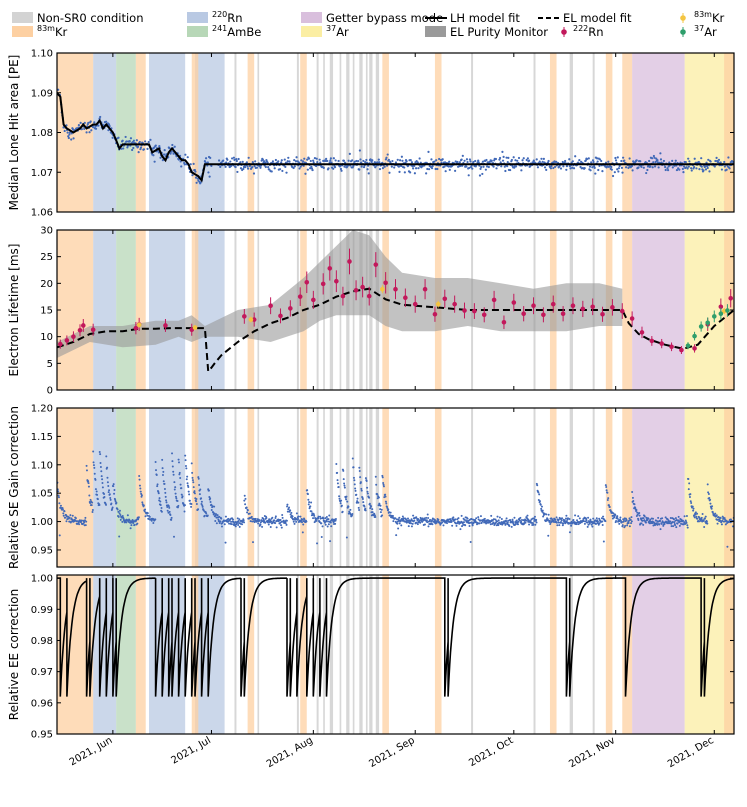 Image resolution: width=747 pixels, height=807 pixels. What do you see at coordinates (42, 54) in the screenshot?
I see `y-tick-label: 1.10` at bounding box center [42, 54].